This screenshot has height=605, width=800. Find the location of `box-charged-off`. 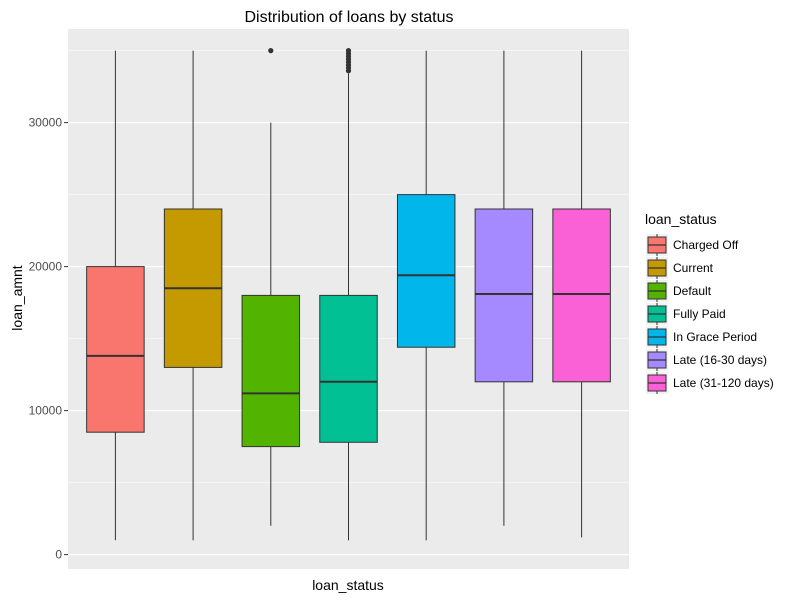

box-charged-off is located at coordinates (115, 295).